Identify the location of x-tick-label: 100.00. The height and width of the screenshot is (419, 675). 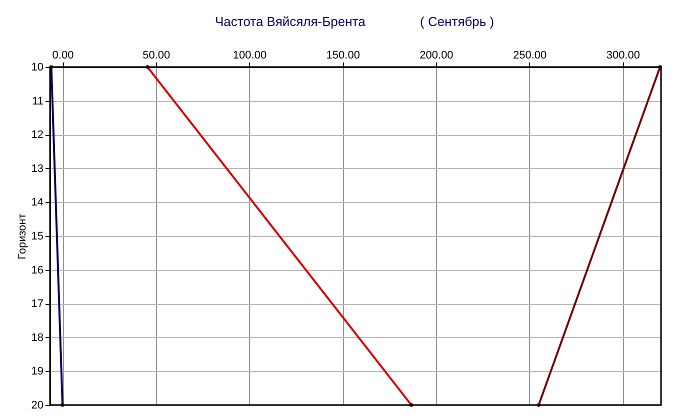
(249, 56).